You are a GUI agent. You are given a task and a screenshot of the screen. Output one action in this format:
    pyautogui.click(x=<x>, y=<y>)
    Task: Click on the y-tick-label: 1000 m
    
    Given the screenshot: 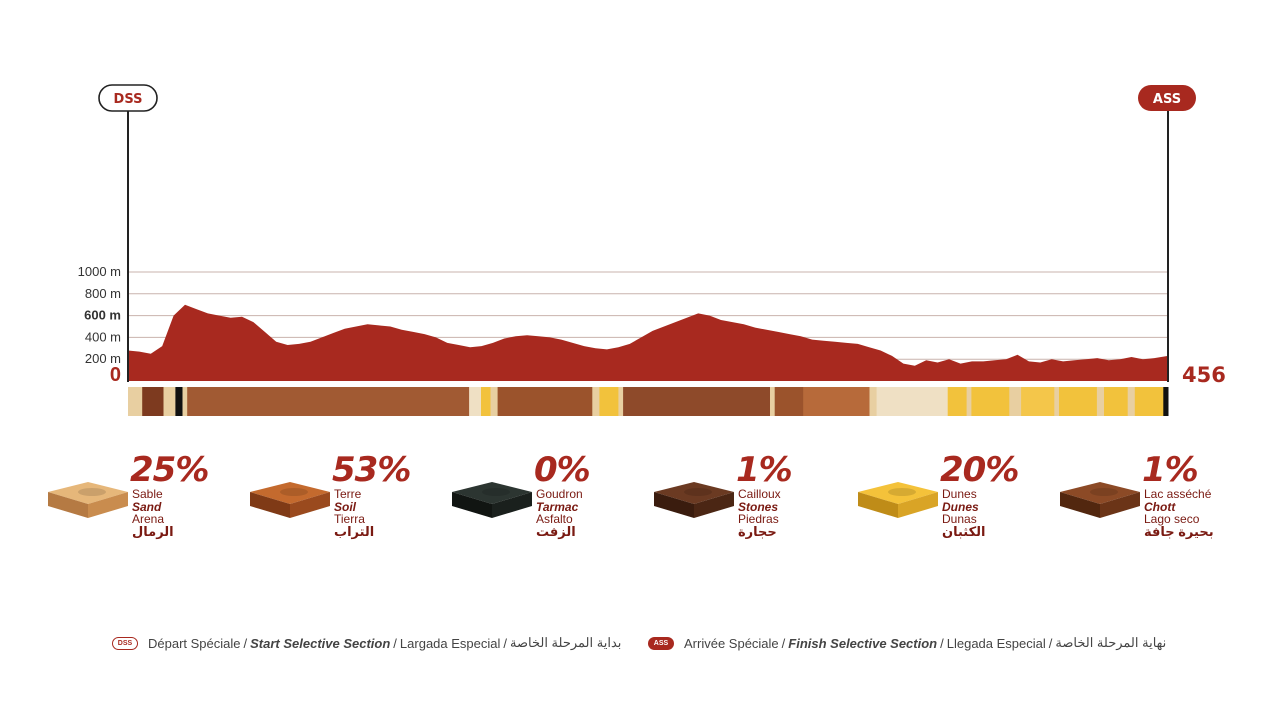 What is the action you would take?
    pyautogui.click(x=99, y=271)
    